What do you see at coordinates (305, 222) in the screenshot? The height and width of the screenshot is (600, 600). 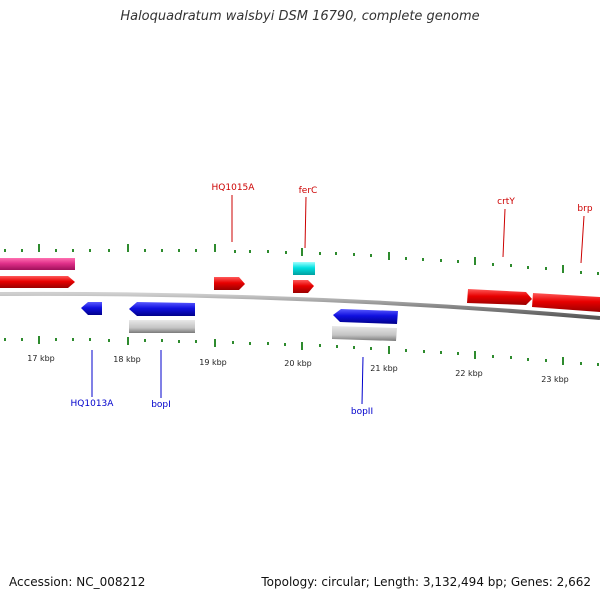 I see `leader-ferc` at bounding box center [305, 222].